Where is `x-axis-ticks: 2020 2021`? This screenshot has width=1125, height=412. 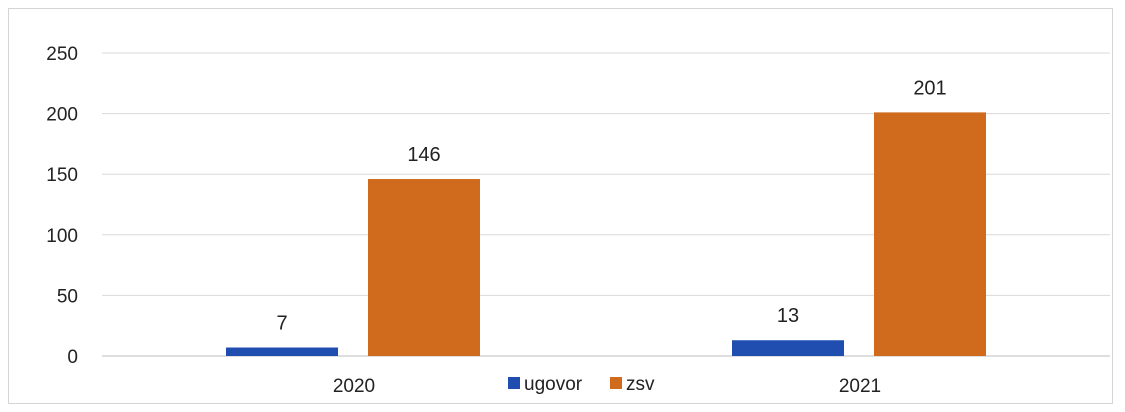
x-axis-ticks: 2020 2021 is located at coordinates (607, 386).